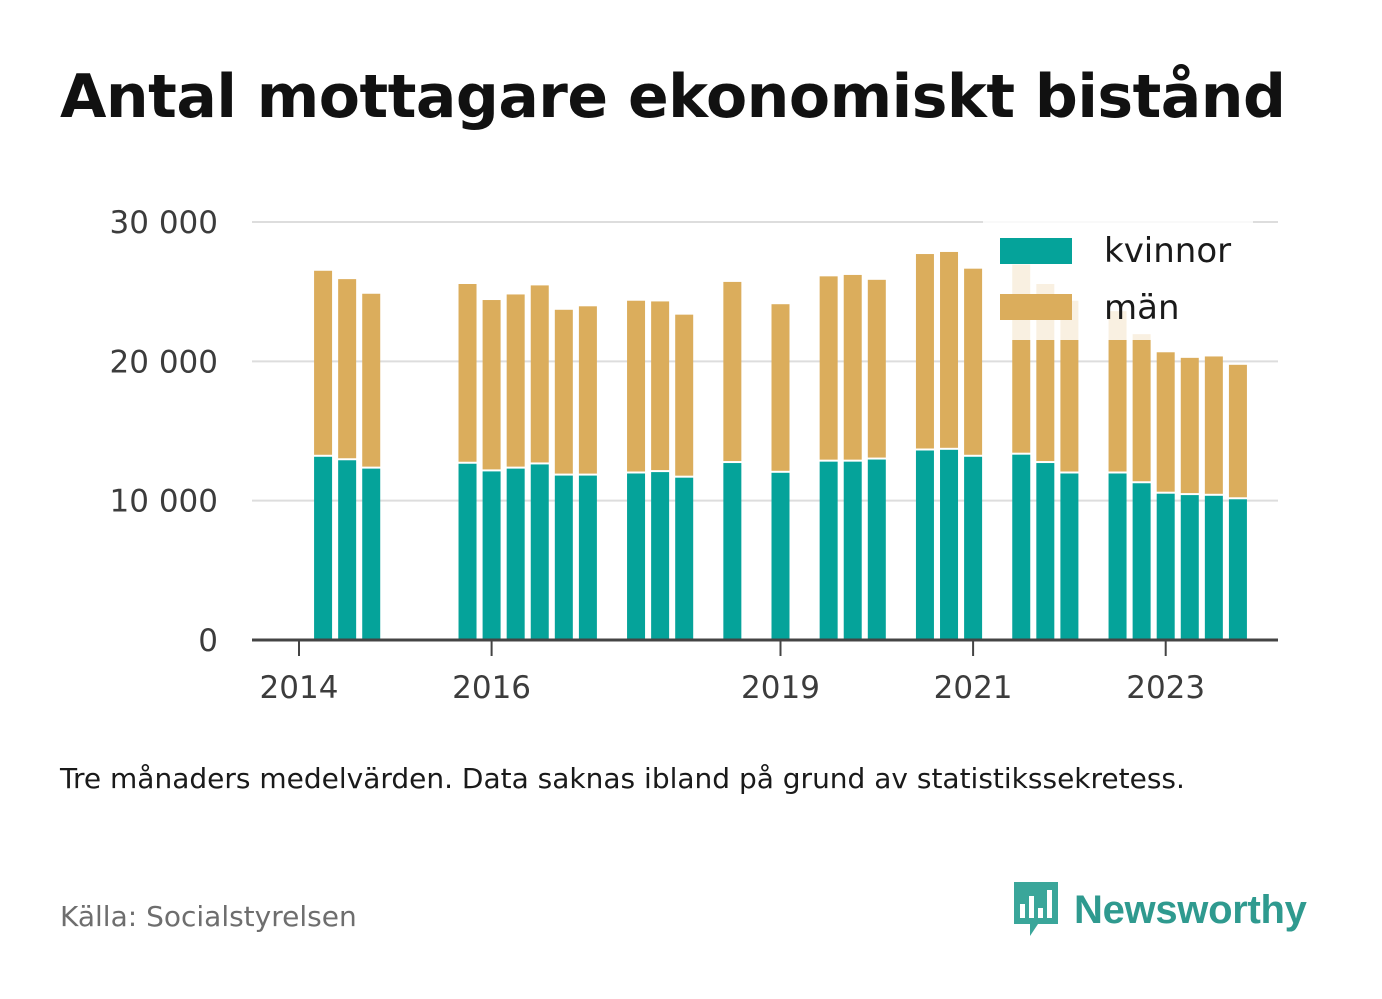 The width and height of the screenshot is (1382, 999). I want to click on y-tick-label: 10 000, so click(164, 502).